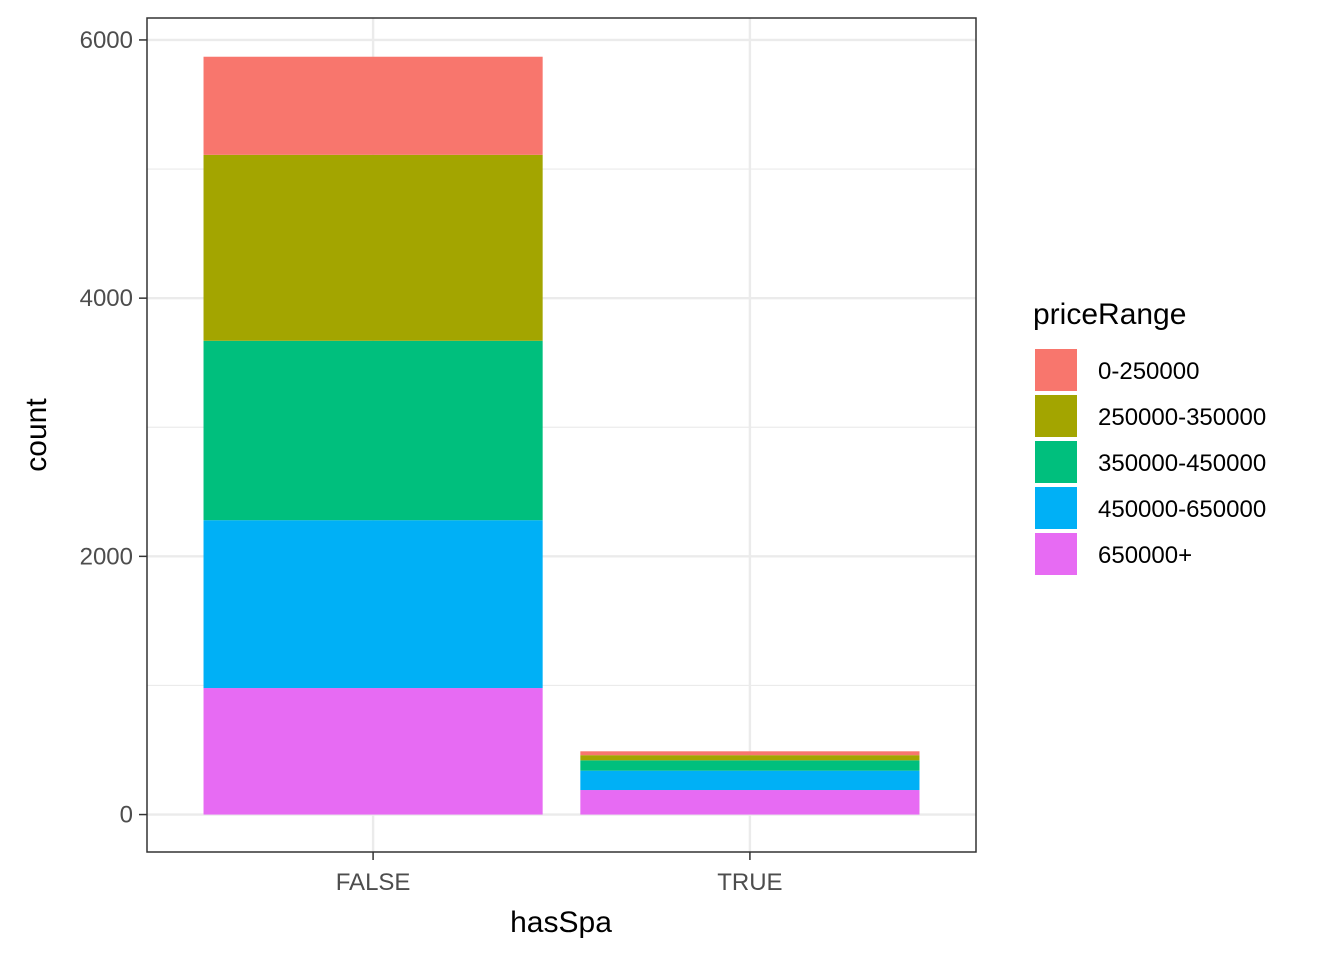 The width and height of the screenshot is (1344, 960). I want to click on legend-label: 250000-350000, so click(1182, 417).